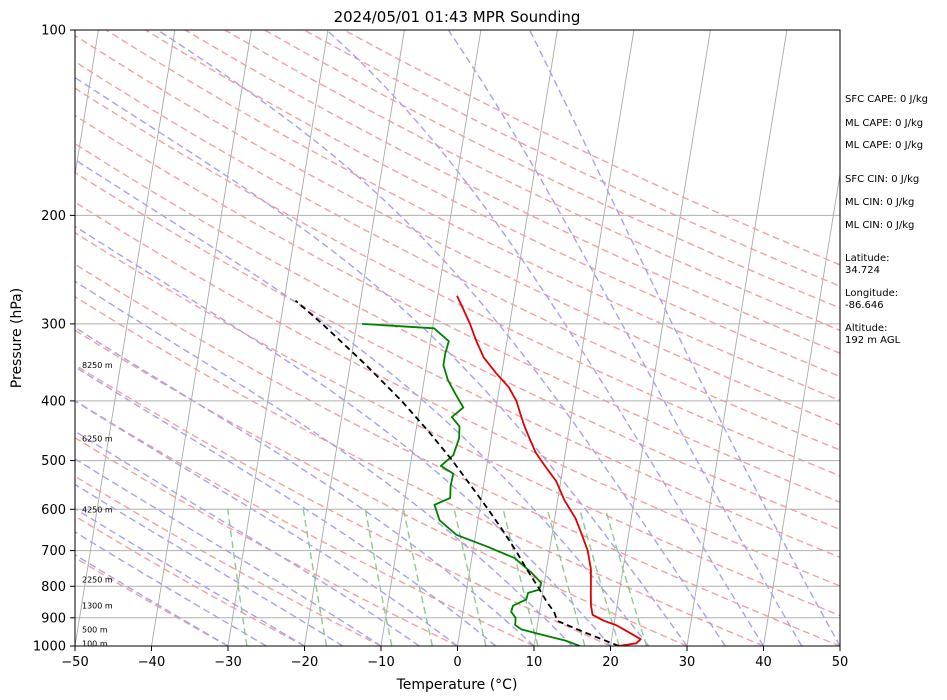 Image resolution: width=947 pixels, height=700 pixels. Describe the element at coordinates (53, 618) in the screenshot. I see `y-tick-label: 900` at that location.